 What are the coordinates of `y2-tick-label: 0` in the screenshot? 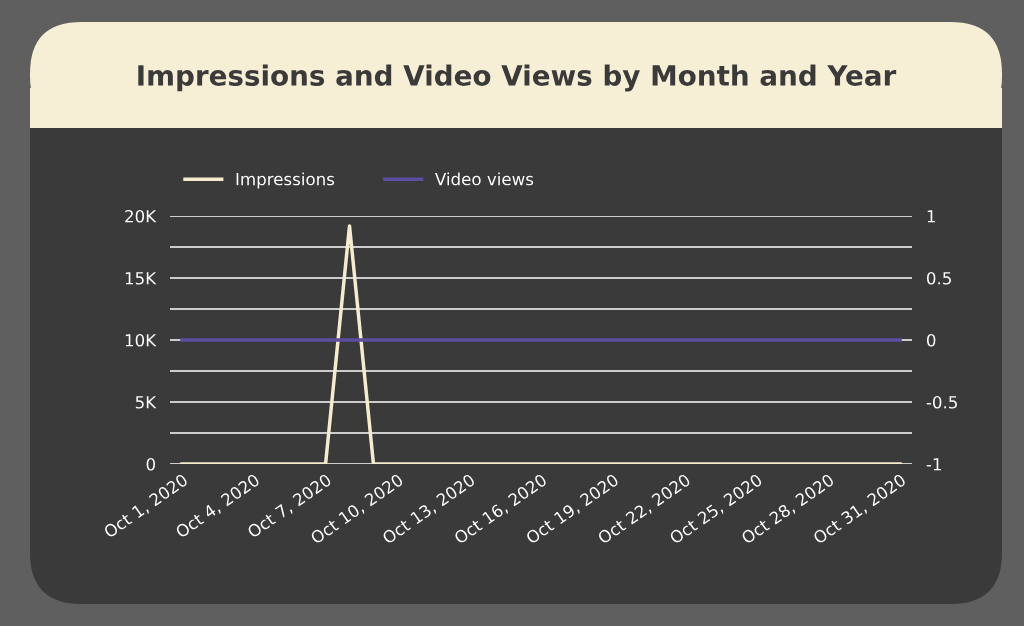 It's located at (931, 340).